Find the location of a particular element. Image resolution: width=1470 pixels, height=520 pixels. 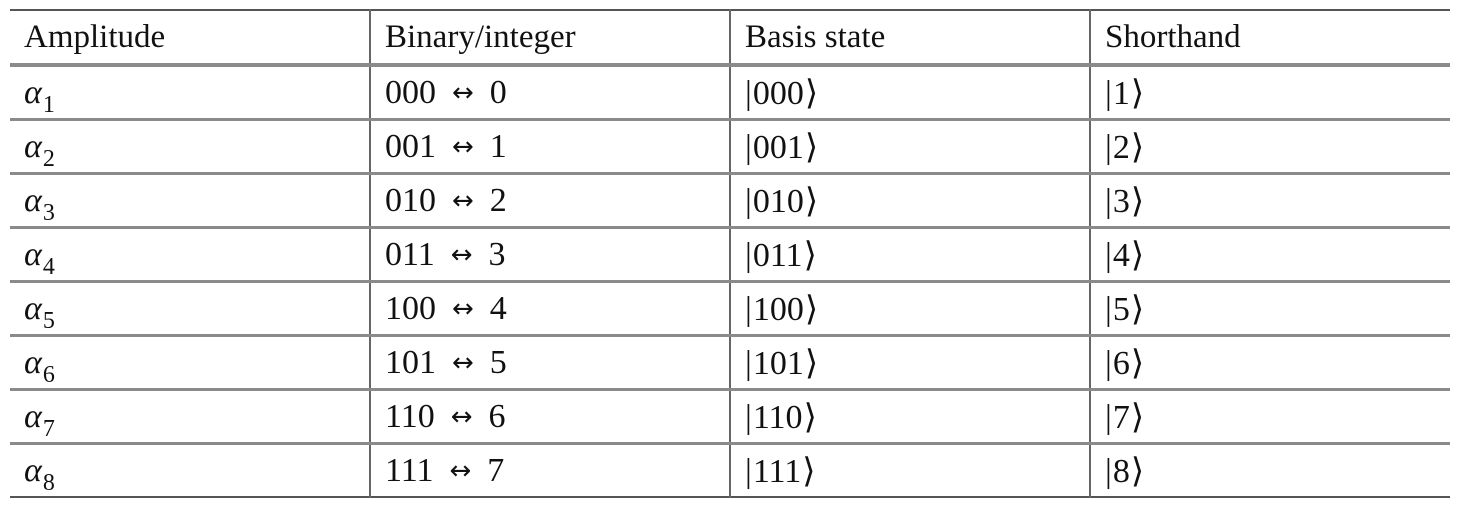

amplitude-subscript: 3 is located at coordinates (48, 212).